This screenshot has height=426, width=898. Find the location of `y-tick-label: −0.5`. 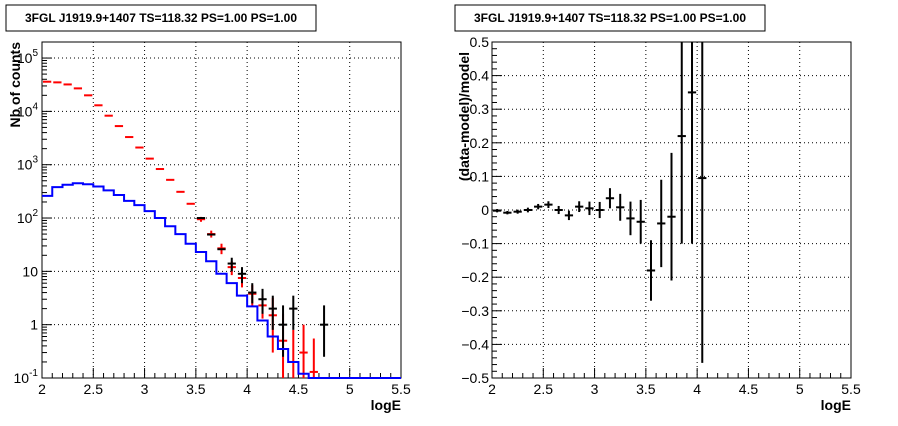

y-tick-label: −0.5 is located at coordinates (475, 378).